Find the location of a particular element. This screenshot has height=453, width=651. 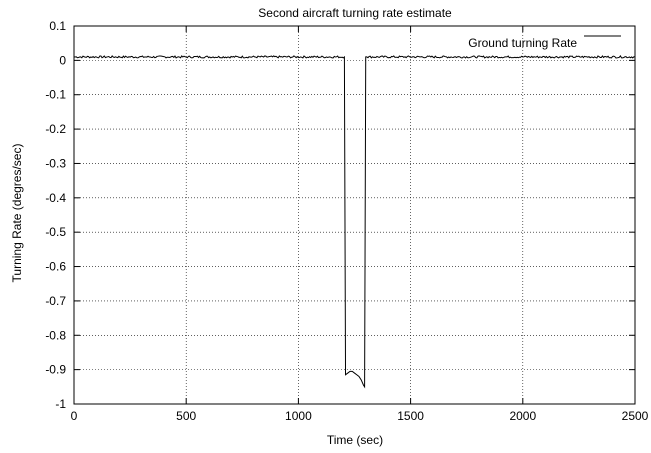

x-tick-label: 0 is located at coordinates (74, 416).